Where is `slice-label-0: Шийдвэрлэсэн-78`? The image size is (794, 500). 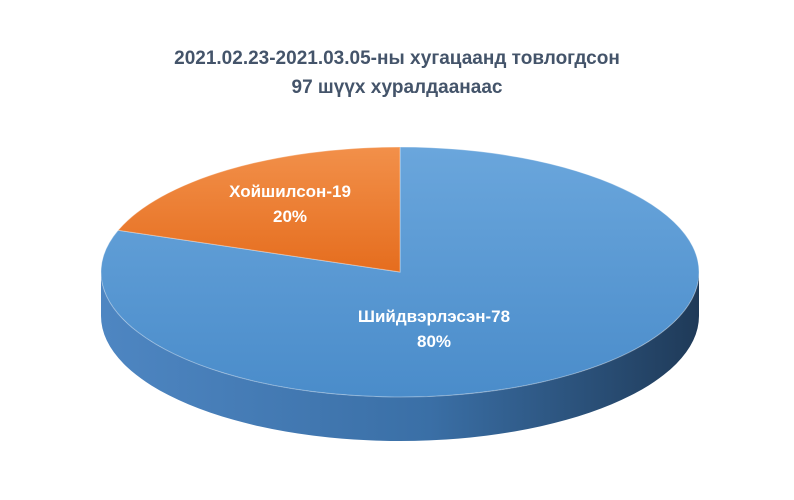
slice-label-0: Шийдвэрлэсэн-78 is located at coordinates (434, 316).